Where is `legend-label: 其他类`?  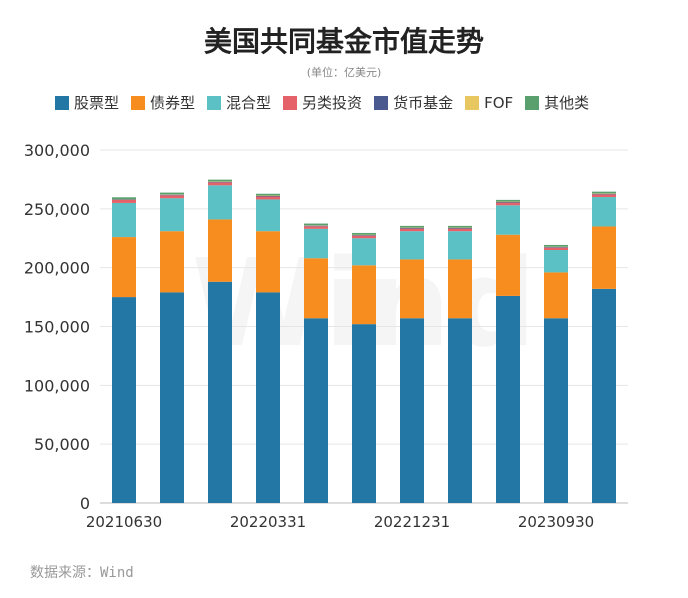 legend-label: 其他类 is located at coordinates (567, 103).